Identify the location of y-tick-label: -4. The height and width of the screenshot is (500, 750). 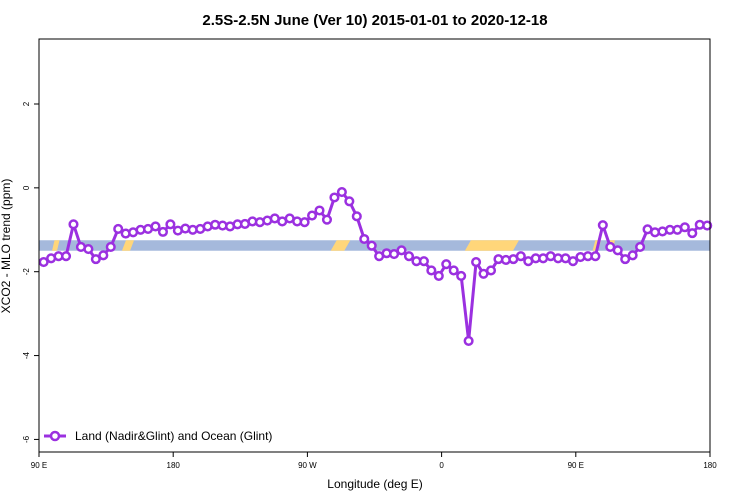
(26, 355).